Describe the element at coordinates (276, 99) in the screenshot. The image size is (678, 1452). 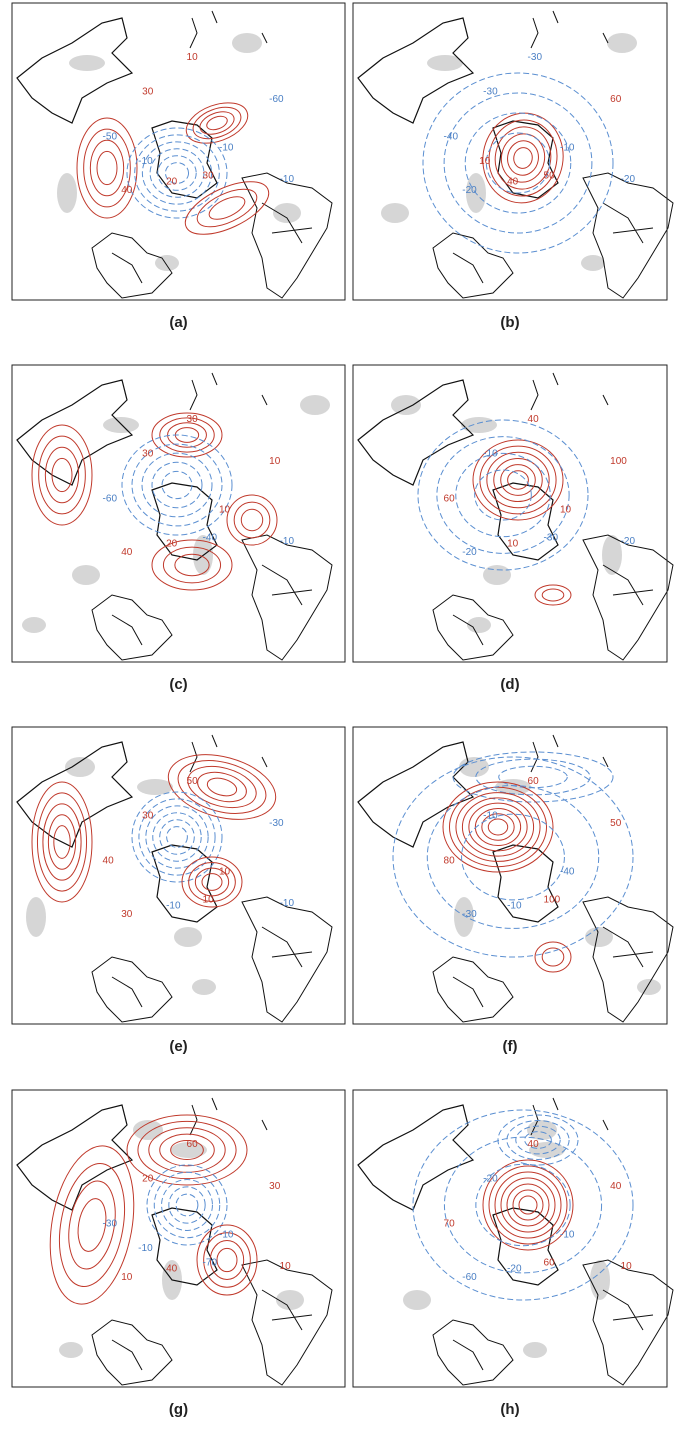
I see `contour-label: -60` at that location.